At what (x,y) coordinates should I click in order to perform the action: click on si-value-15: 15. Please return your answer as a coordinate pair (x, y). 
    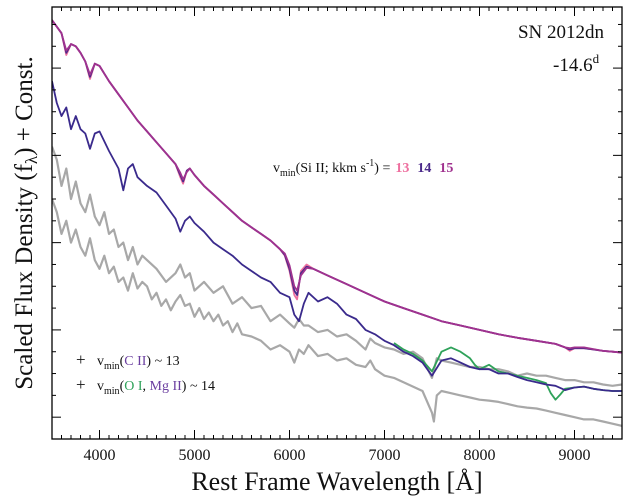
    Looking at the image, I should click on (446, 168).